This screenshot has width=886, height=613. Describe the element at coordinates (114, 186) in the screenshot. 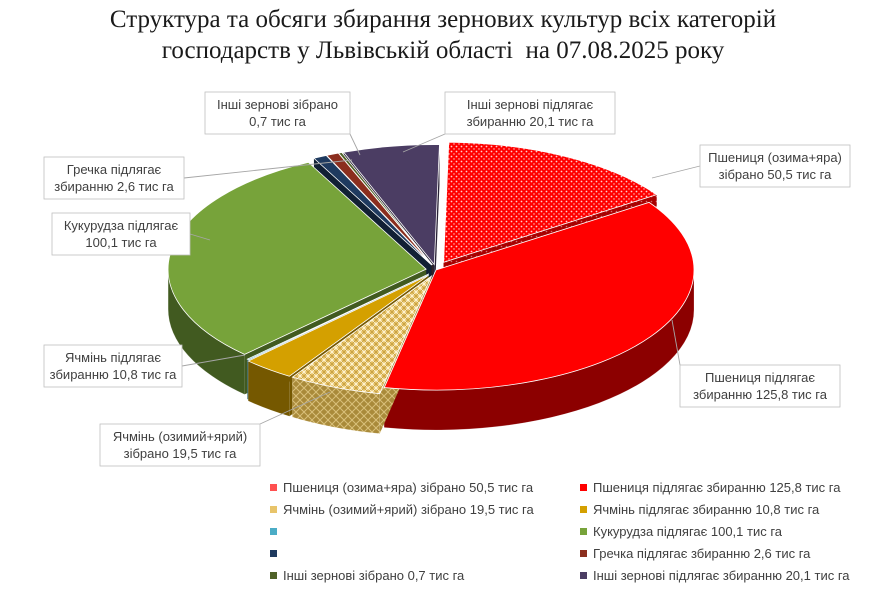

I see `data-label: збиранню 2,6 тис га` at that location.